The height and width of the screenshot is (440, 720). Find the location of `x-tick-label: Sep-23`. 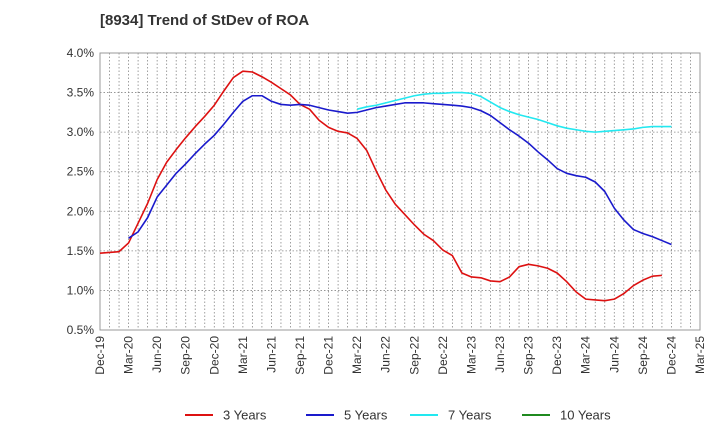

x-tick-label: Sep-23 is located at coordinates (529, 355).